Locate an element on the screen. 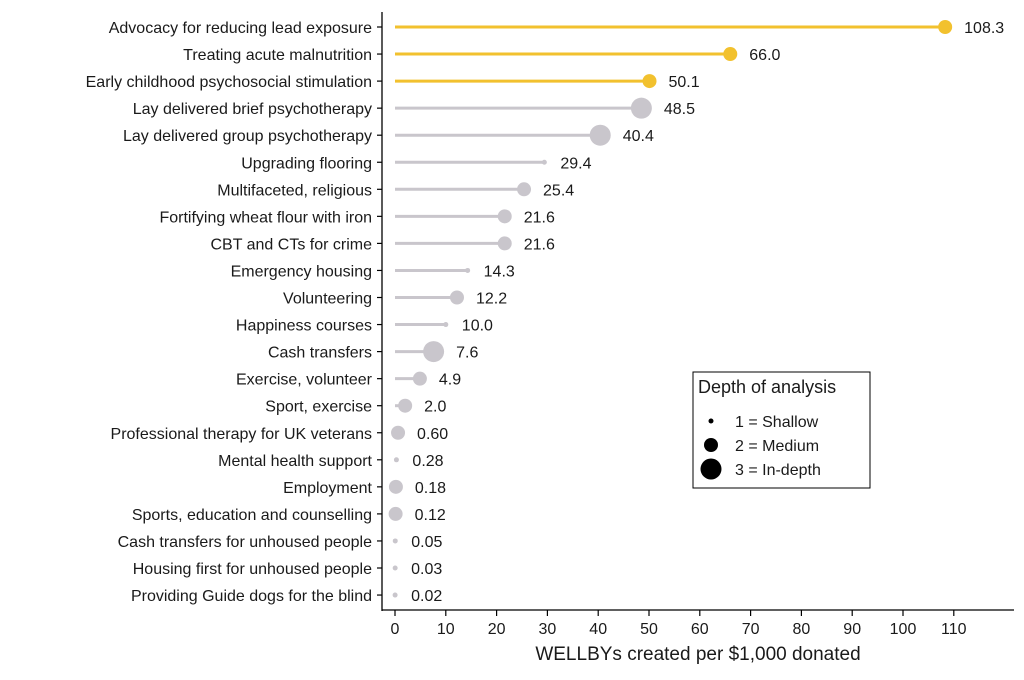 This screenshot has height=680, width=1024. x-tick-label: 20 is located at coordinates (497, 629).